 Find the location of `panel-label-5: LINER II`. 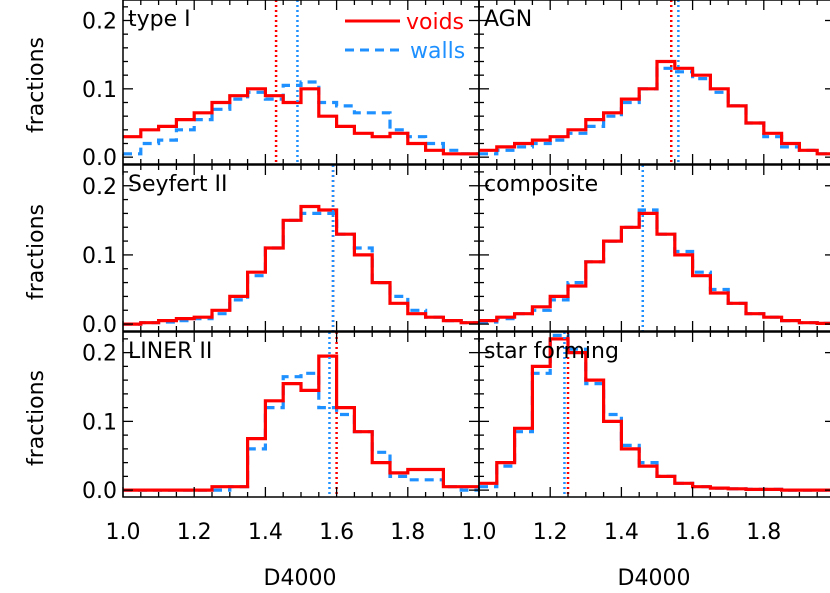

panel-label-5: LINER II is located at coordinates (170, 351).